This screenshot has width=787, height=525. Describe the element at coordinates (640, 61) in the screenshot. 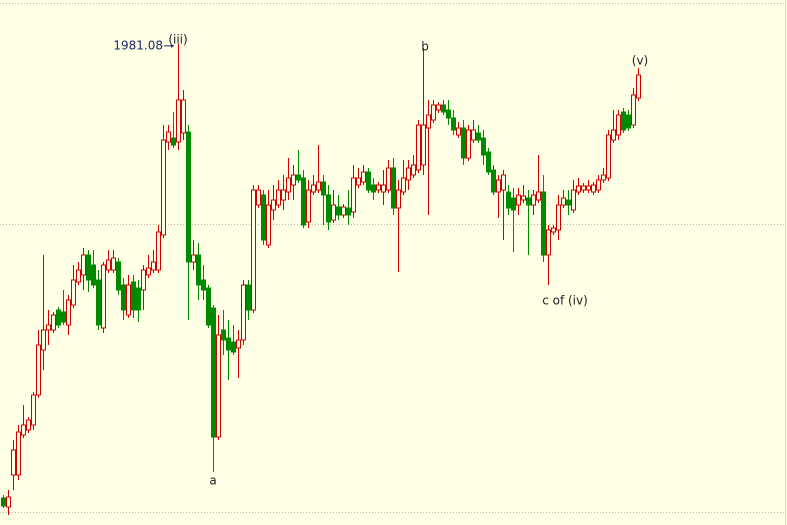

I see `wave-label: (v)` at that location.